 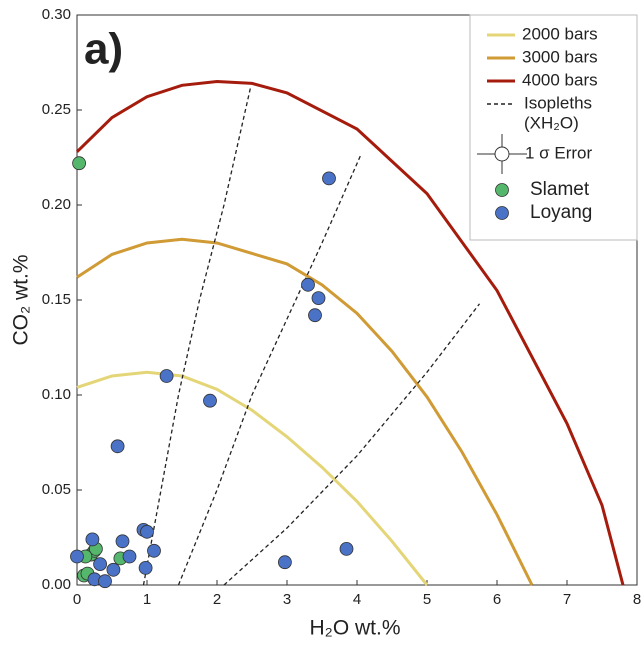 What do you see at coordinates (560, 33) in the screenshot?
I see `legend-label: 2000 bars` at bounding box center [560, 33].